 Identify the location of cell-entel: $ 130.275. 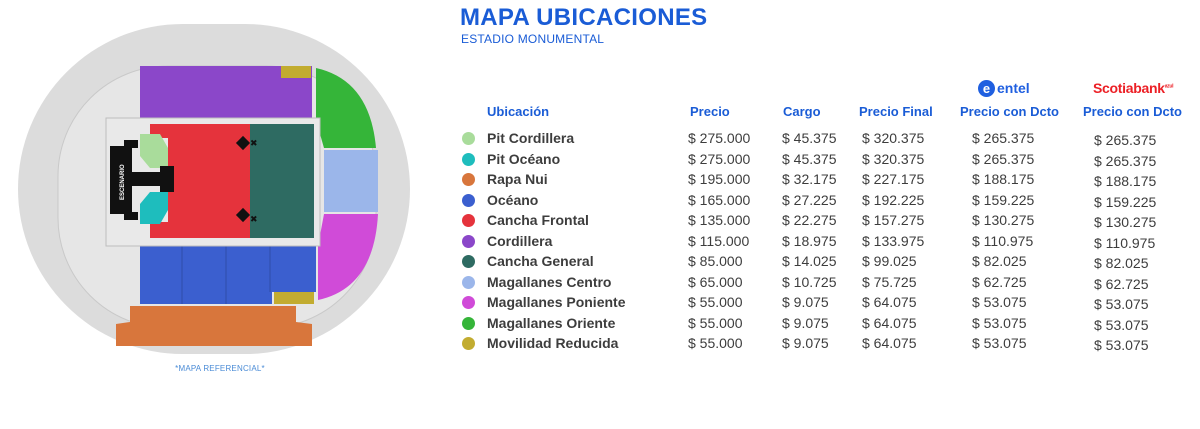
(1003, 220).